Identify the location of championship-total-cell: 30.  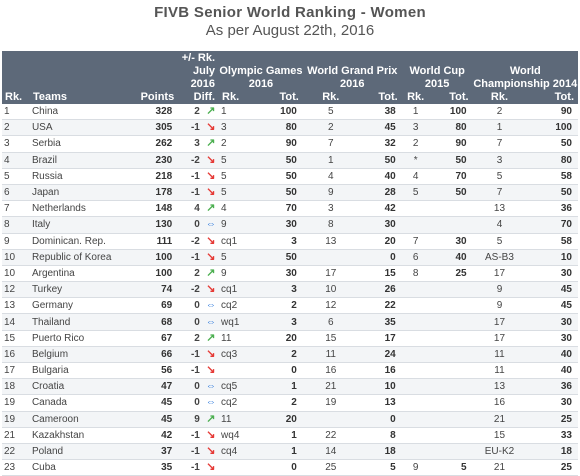
(552, 273).